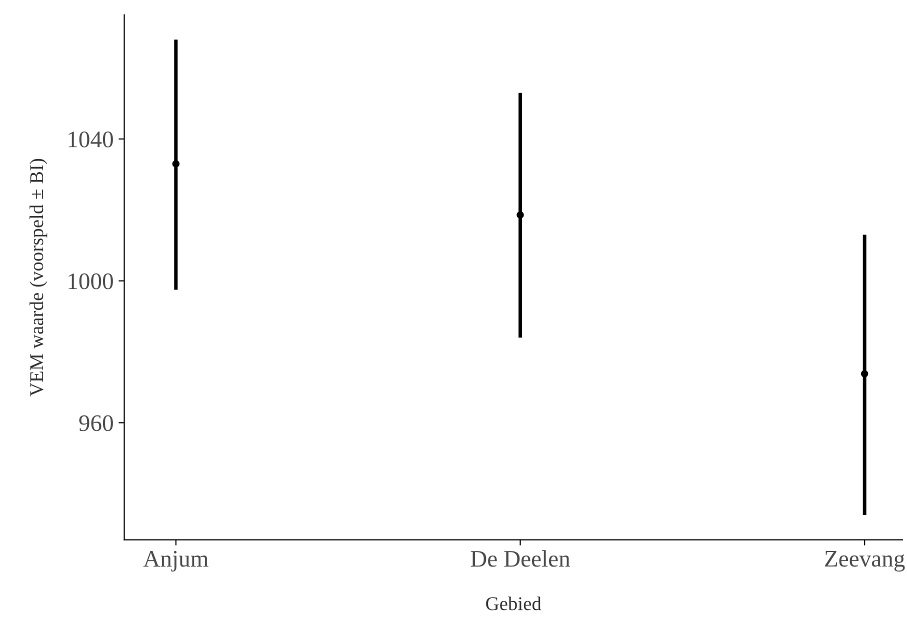  Describe the element at coordinates (865, 561) in the screenshot. I see `x-tick-label: Zeevang` at that location.